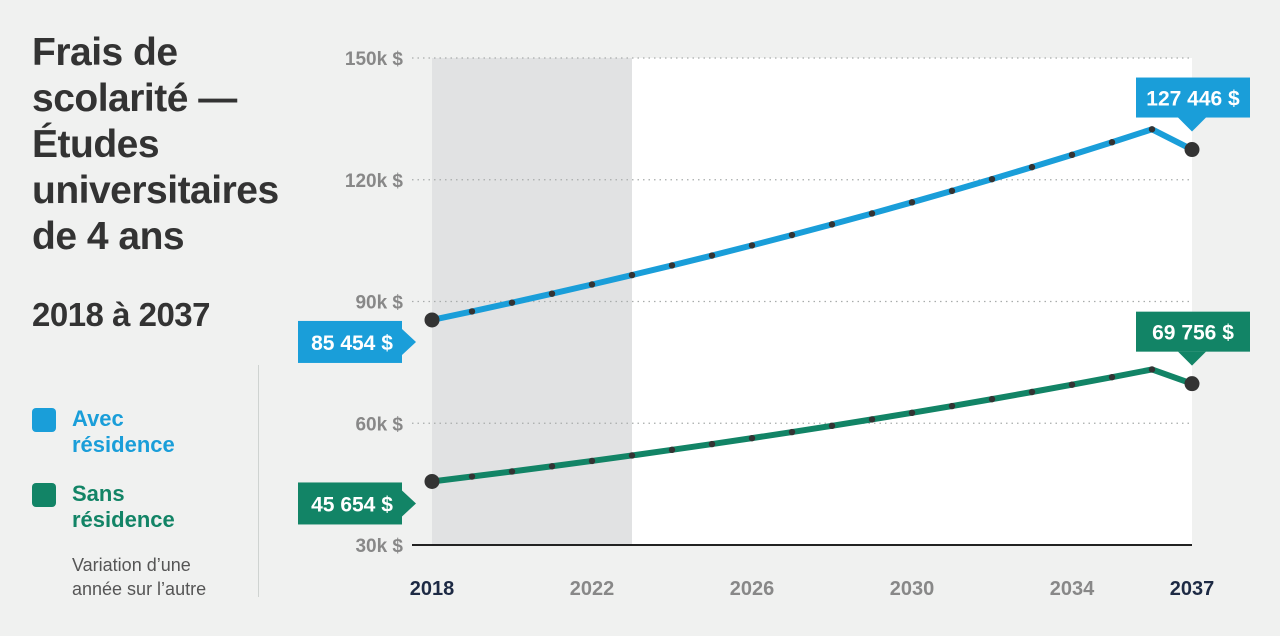 The width and height of the screenshot is (1280, 636). Describe the element at coordinates (432, 589) in the screenshot. I see `x-tick-label: 2018` at that location.